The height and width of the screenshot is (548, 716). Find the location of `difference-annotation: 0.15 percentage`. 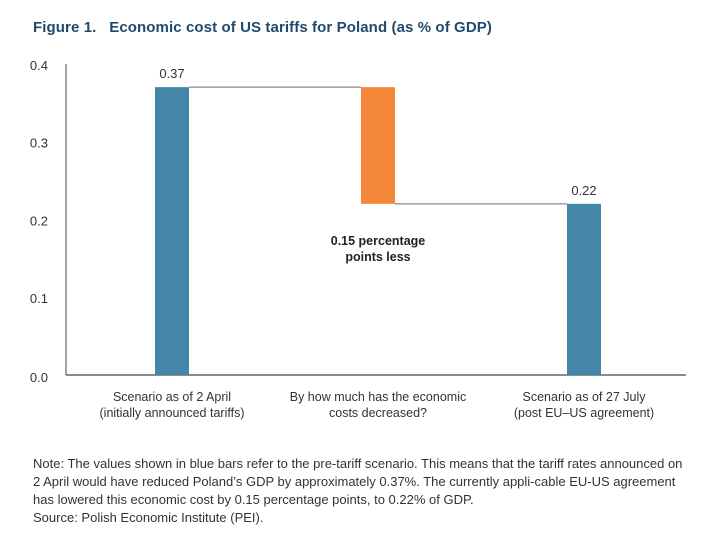

difference-annotation: 0.15 percentage is located at coordinates (378, 241).